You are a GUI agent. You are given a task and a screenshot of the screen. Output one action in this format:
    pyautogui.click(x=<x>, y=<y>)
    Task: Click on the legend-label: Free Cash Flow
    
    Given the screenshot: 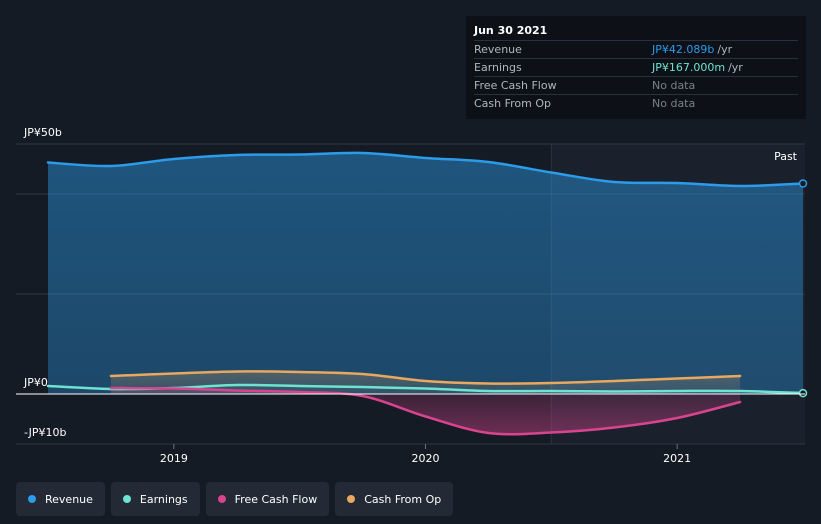 What is the action you would take?
    pyautogui.click(x=276, y=499)
    